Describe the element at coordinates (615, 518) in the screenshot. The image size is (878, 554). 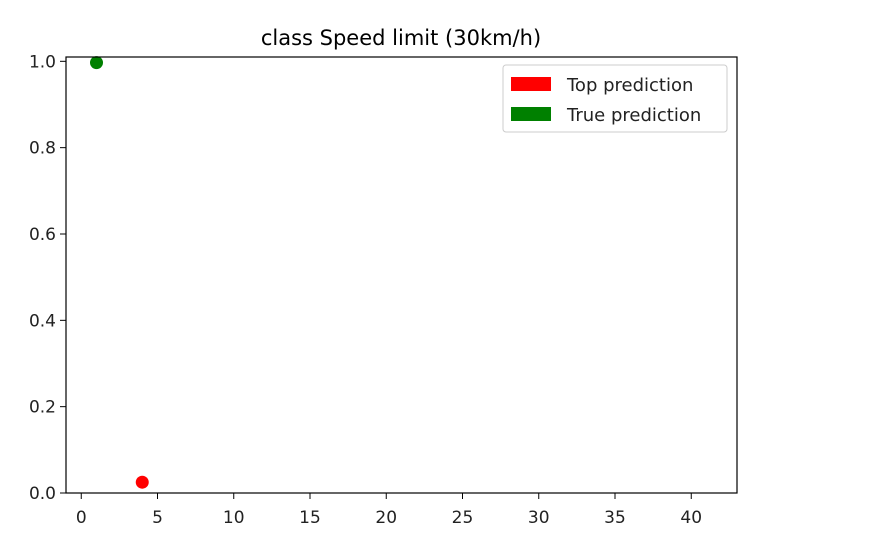
I see `x-tick-label: 35` at that location.